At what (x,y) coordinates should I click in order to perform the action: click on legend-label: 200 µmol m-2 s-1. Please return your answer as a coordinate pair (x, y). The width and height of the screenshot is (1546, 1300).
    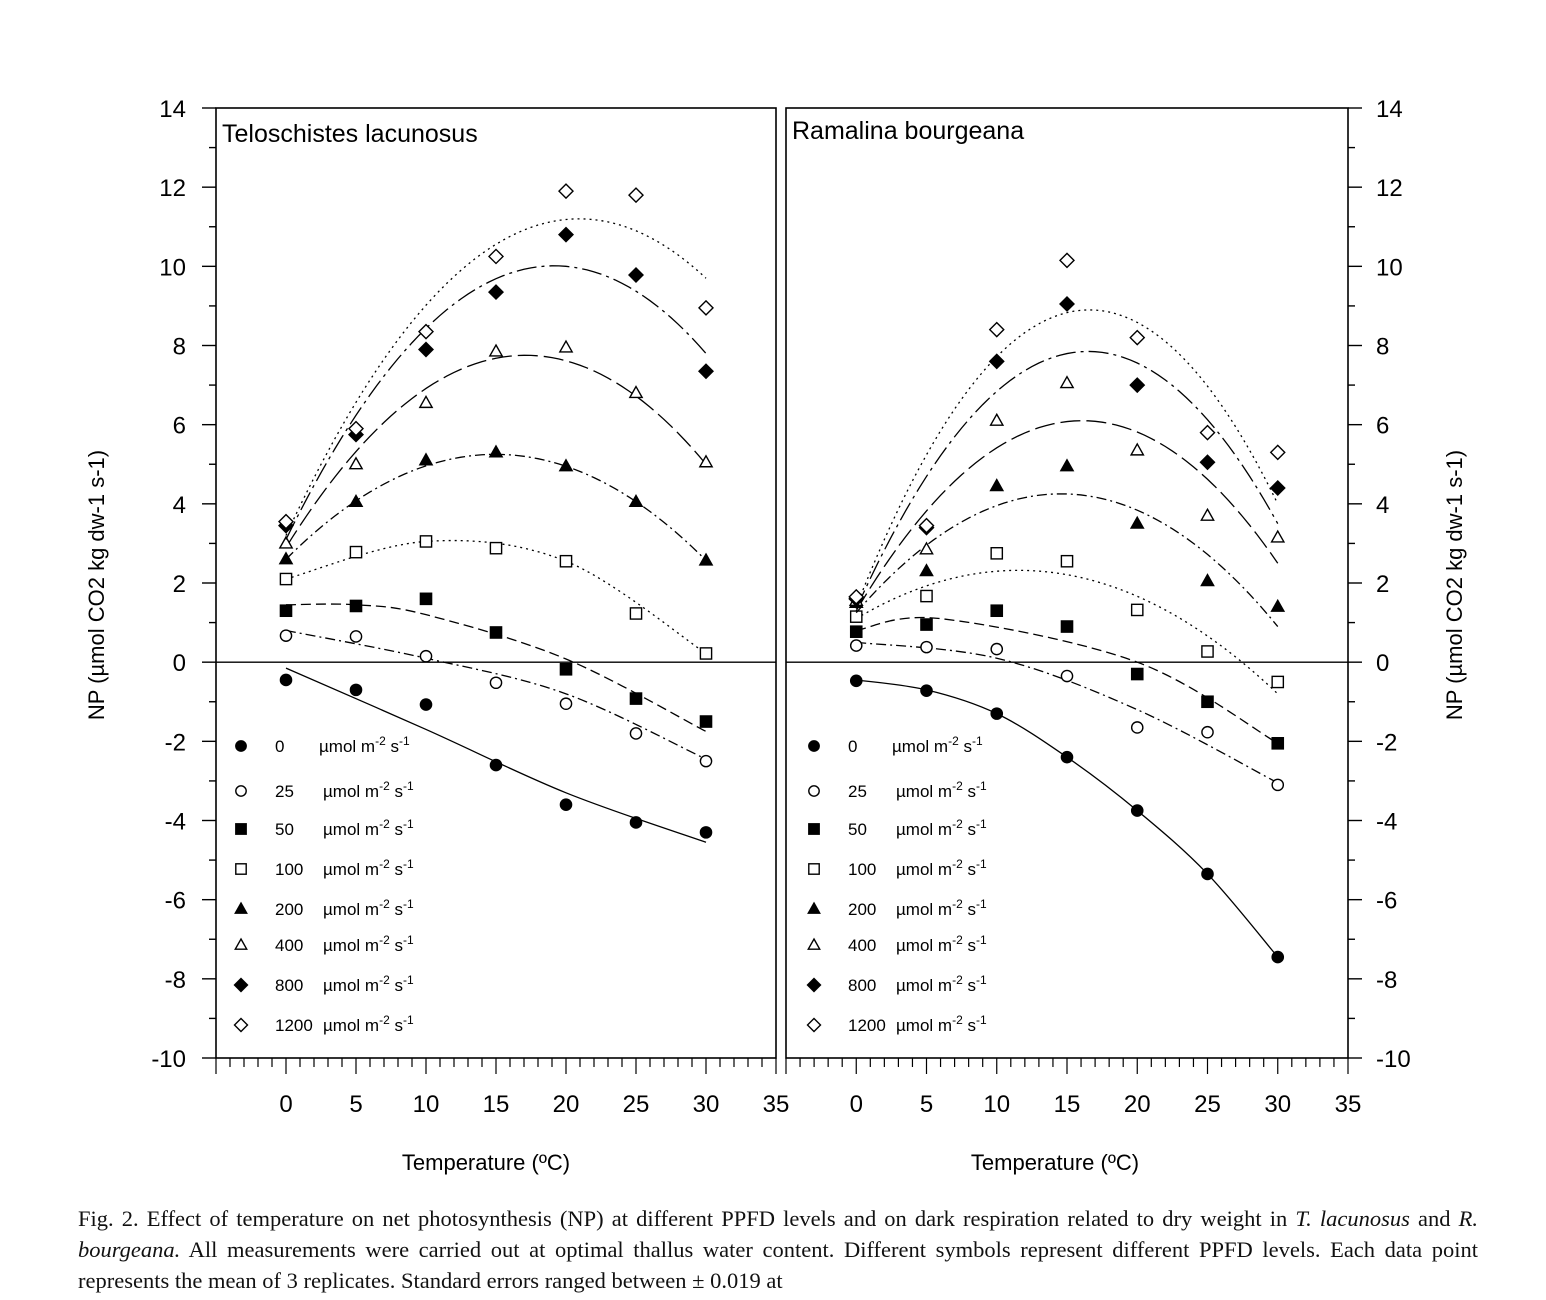
    Looking at the image, I should click on (344, 908).